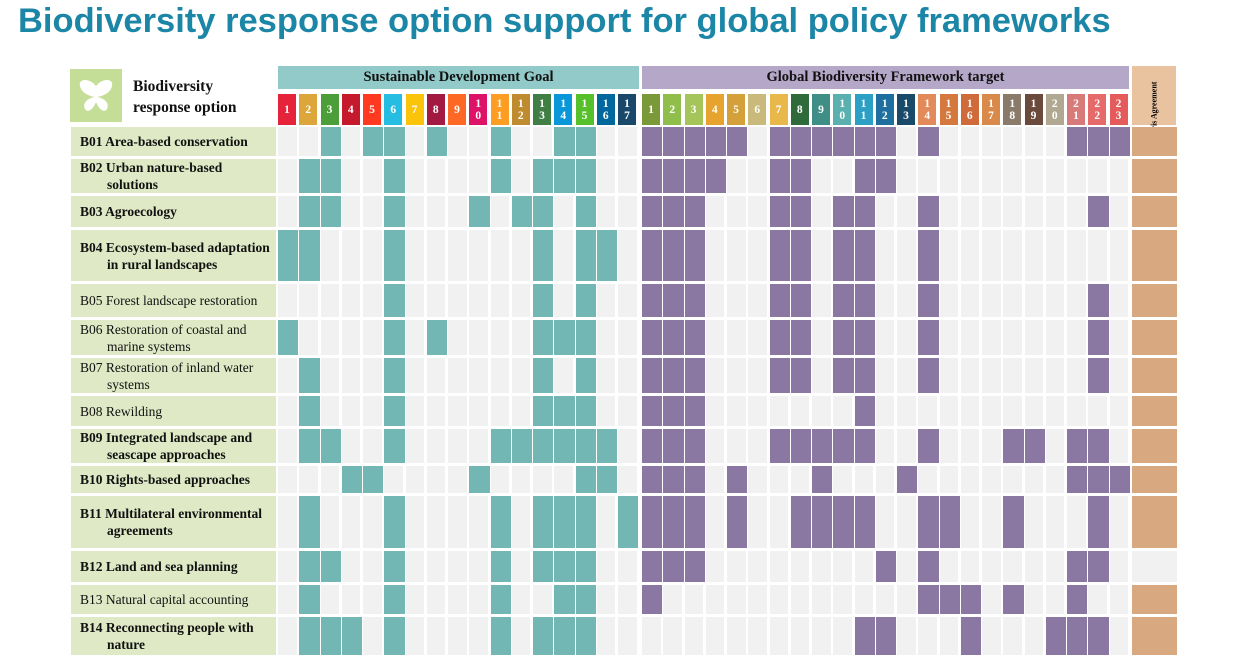  Describe the element at coordinates (1154, 109) in the screenshot. I see `paris-label: Paris Agreement` at that location.